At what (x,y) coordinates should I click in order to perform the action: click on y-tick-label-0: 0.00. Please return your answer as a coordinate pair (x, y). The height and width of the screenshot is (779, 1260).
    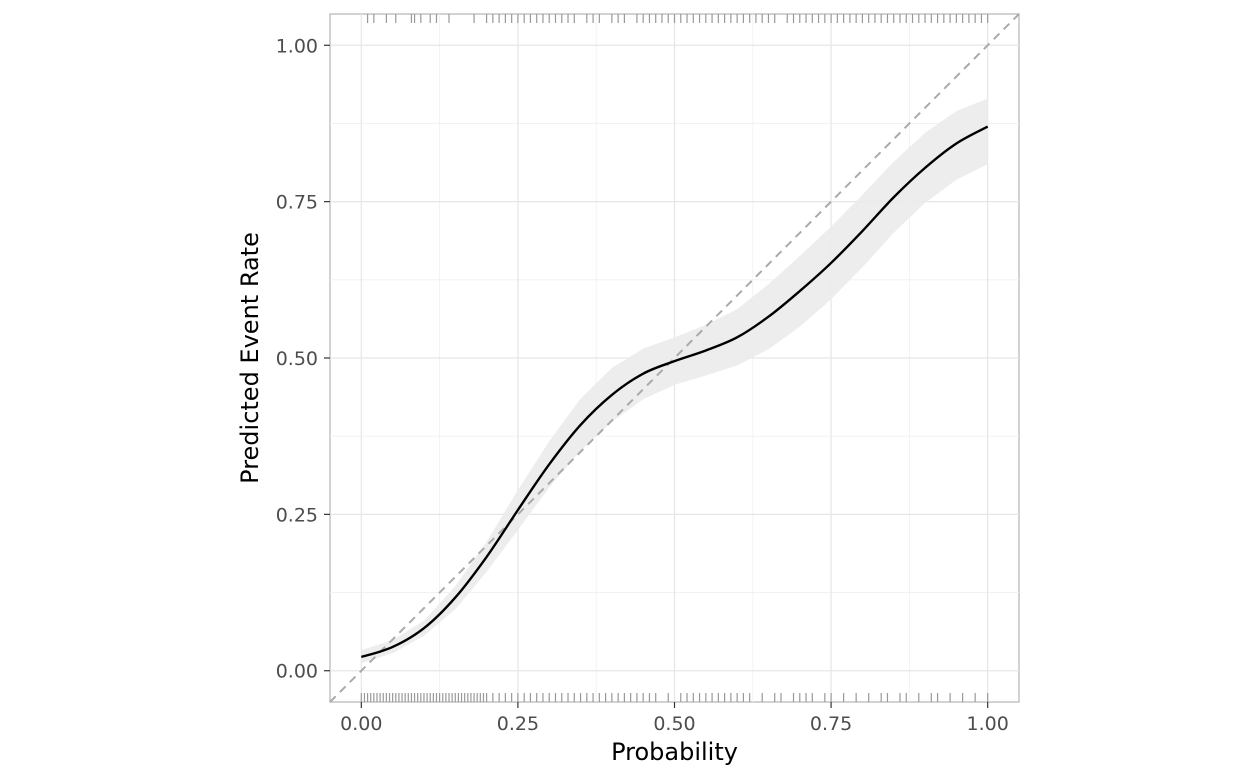
    Looking at the image, I should click on (297, 672).